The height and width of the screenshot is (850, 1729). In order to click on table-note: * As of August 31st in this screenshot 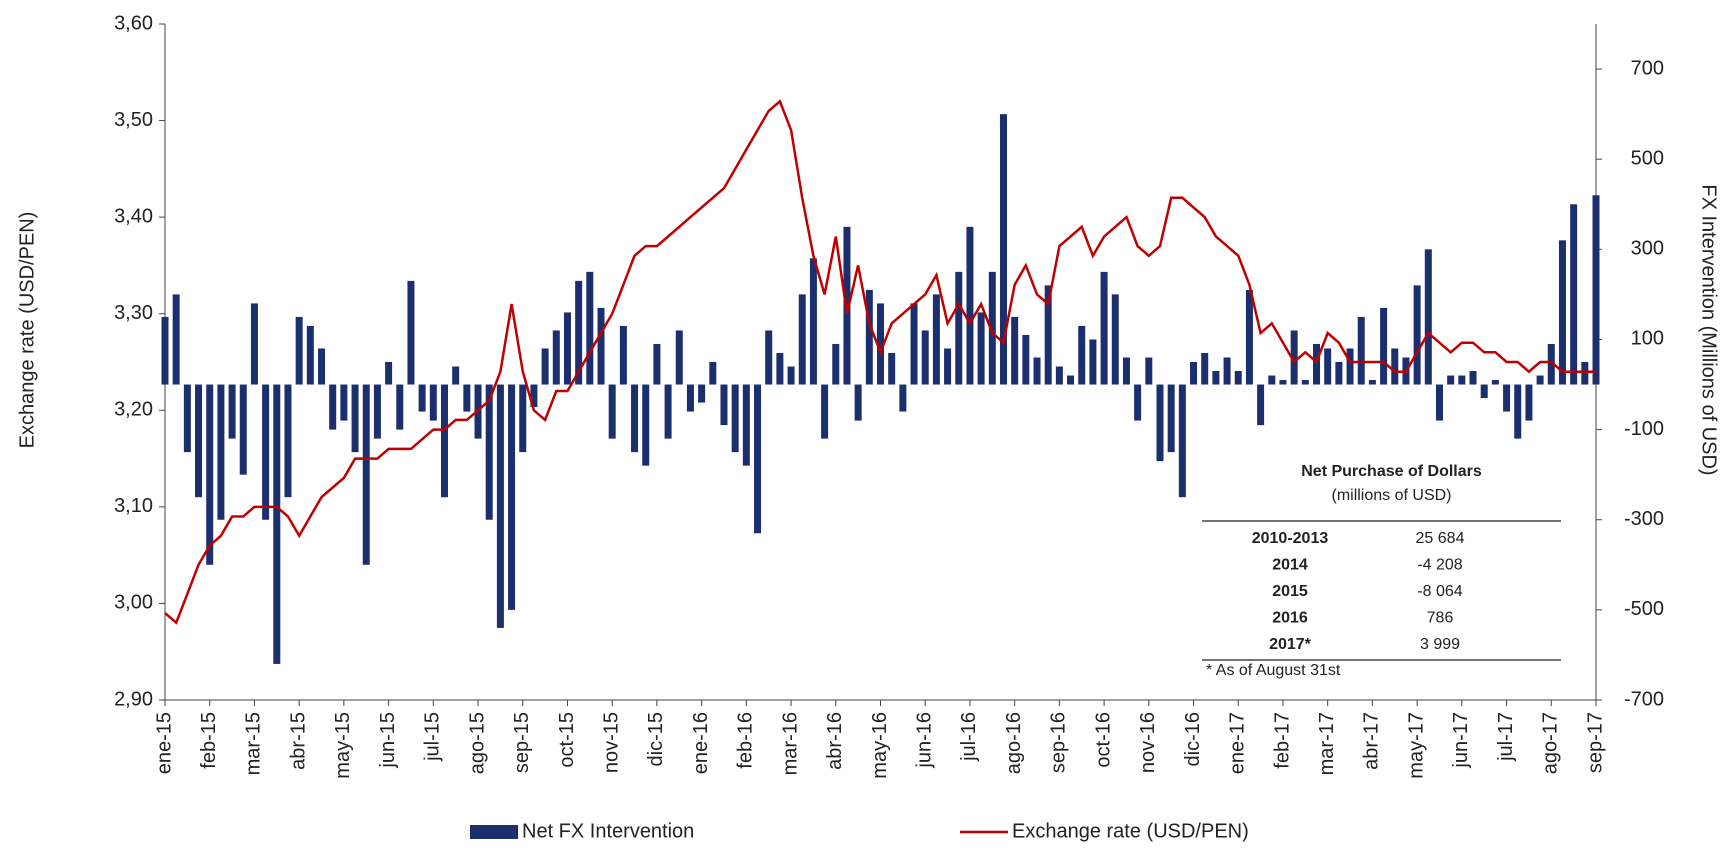, I will do `click(1273, 670)`.